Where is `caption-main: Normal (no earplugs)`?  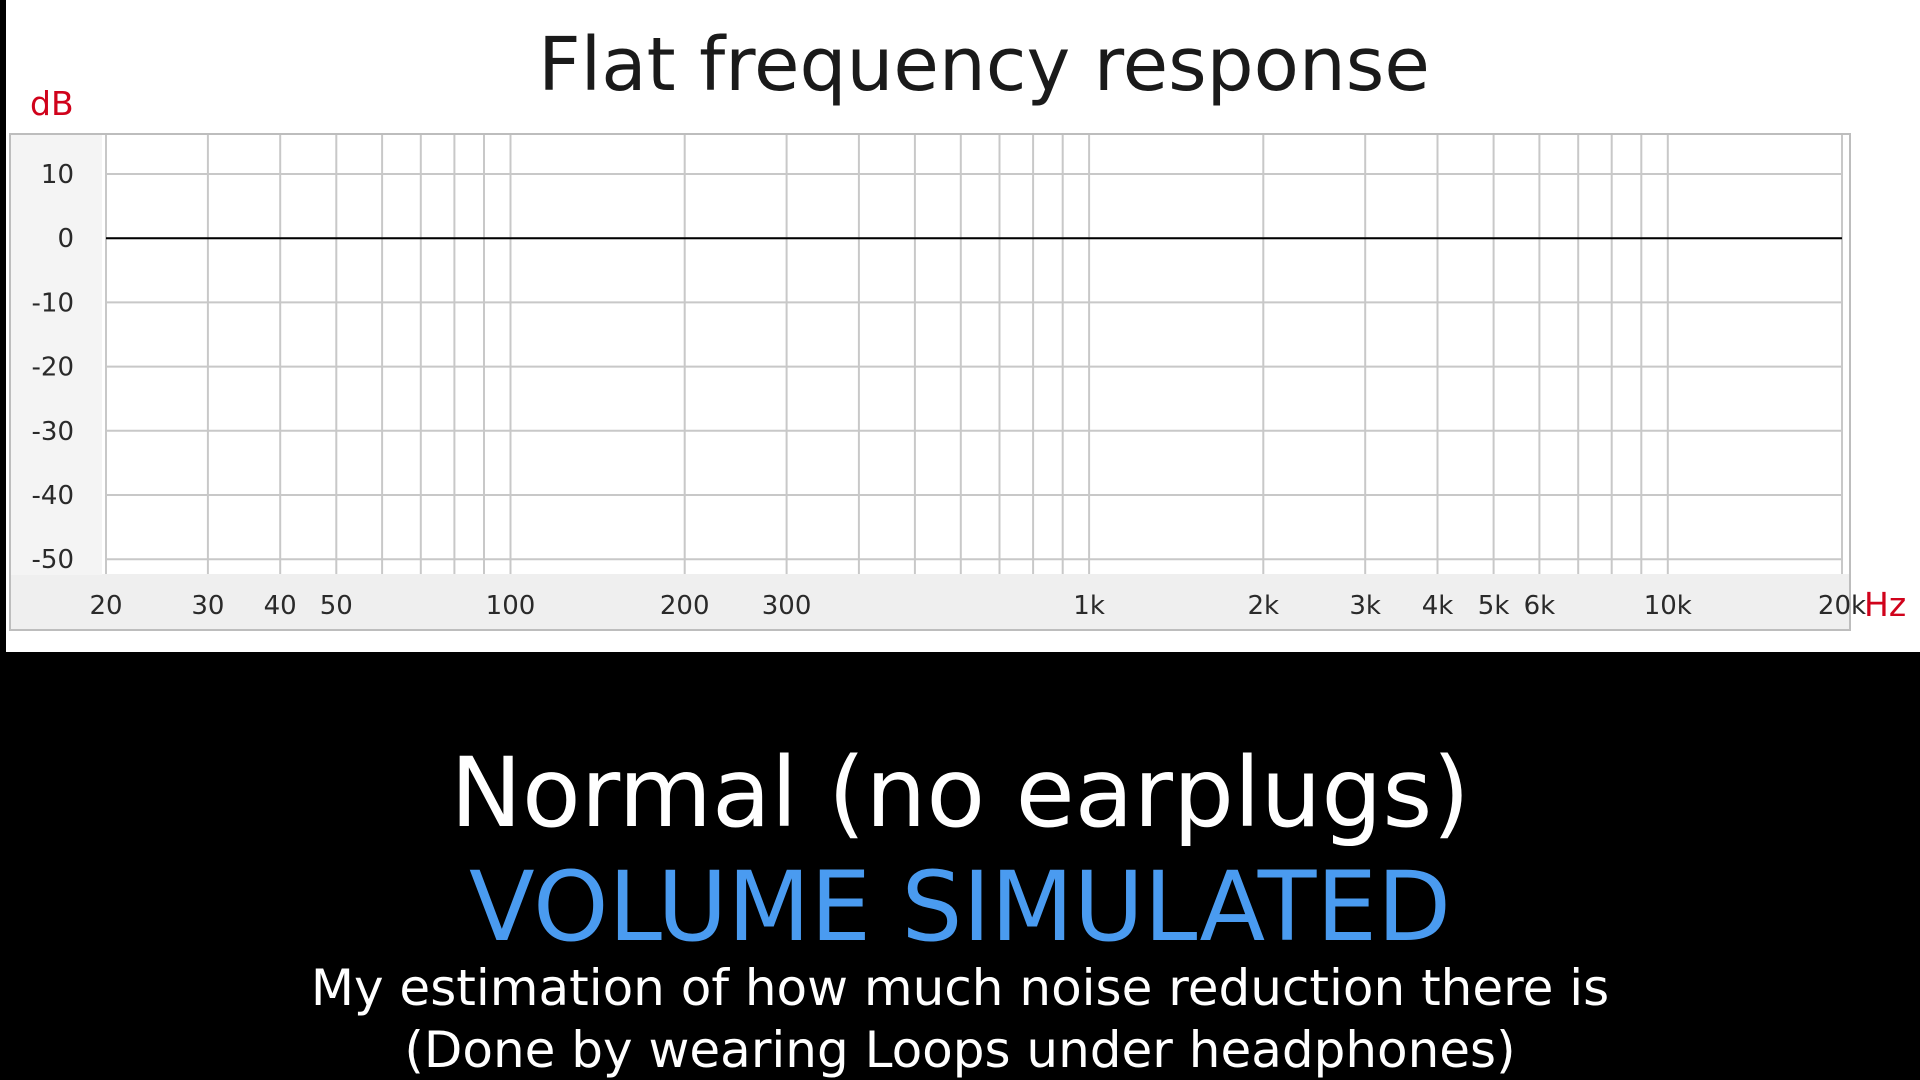 caption-main: Normal (no earplugs) is located at coordinates (960, 793).